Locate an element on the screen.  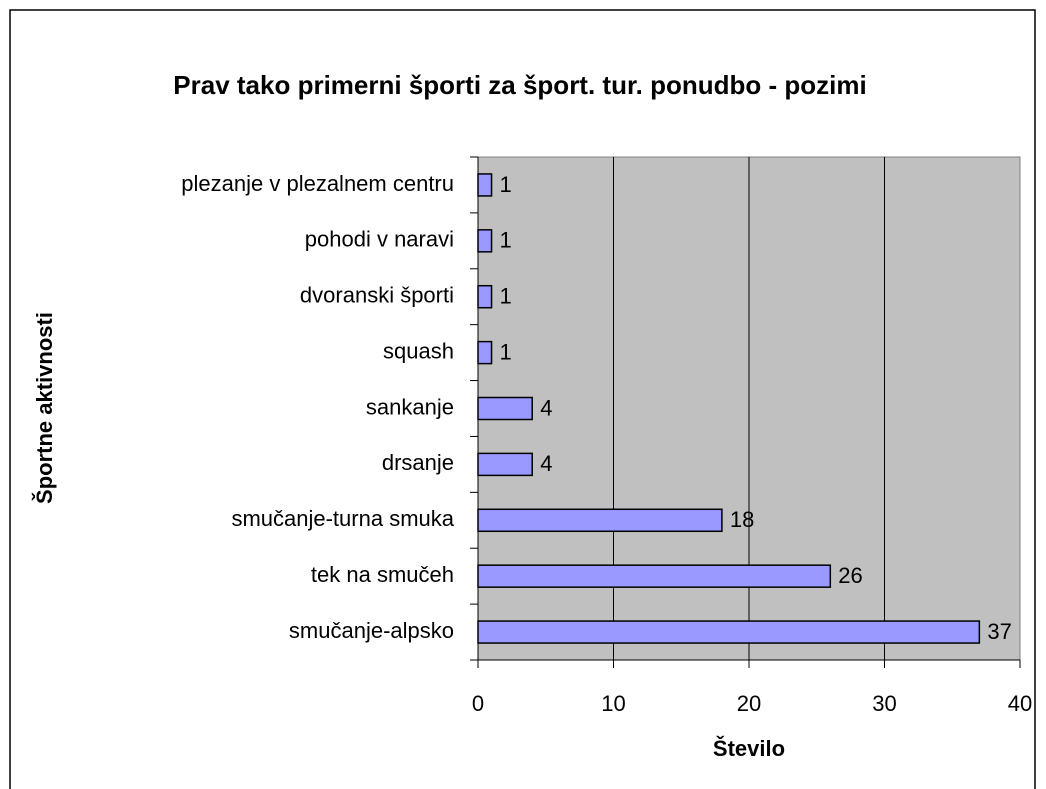
data-label: 18 is located at coordinates (742, 519).